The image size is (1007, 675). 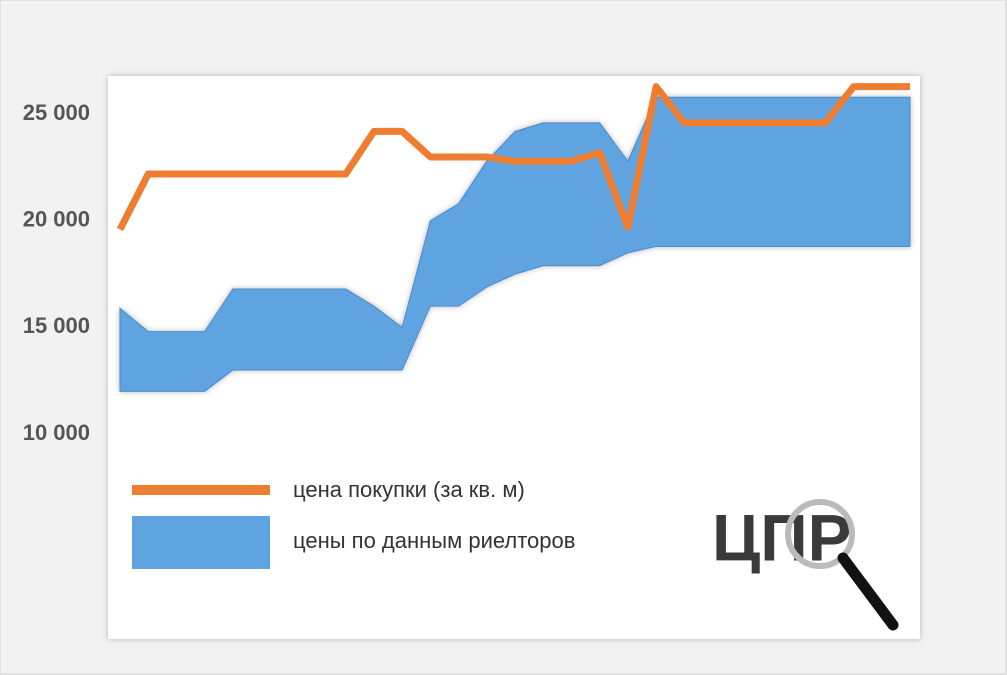 I want to click on legend-label: цена покупки (за кв. м), so click(x=409, y=489).